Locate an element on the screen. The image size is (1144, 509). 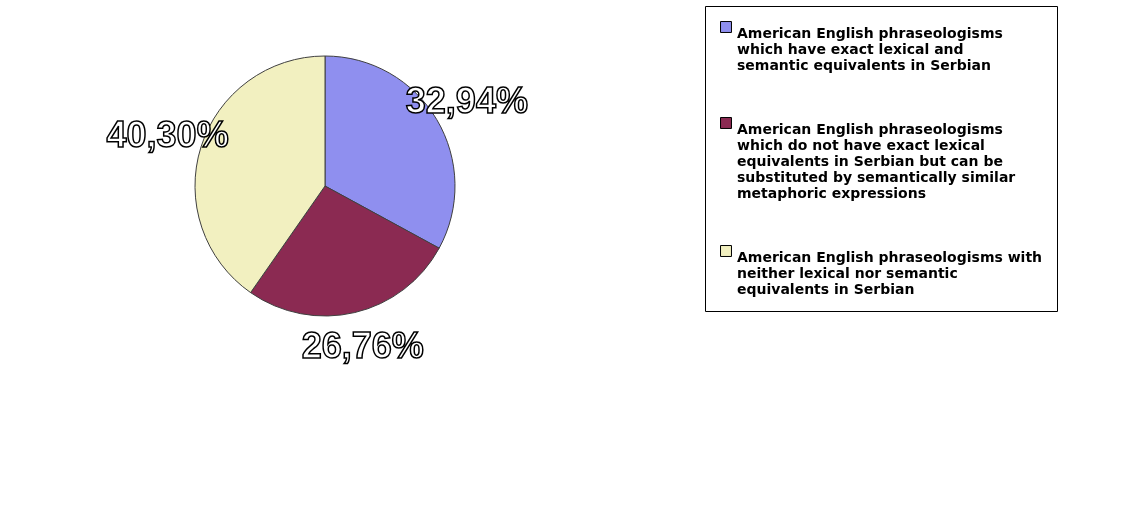
legend-label: American English phraseologisms which do not have exact lexical equivalents in Serbian but can be substituted by semantically similar metaphoric expressions is located at coordinates (876, 161).